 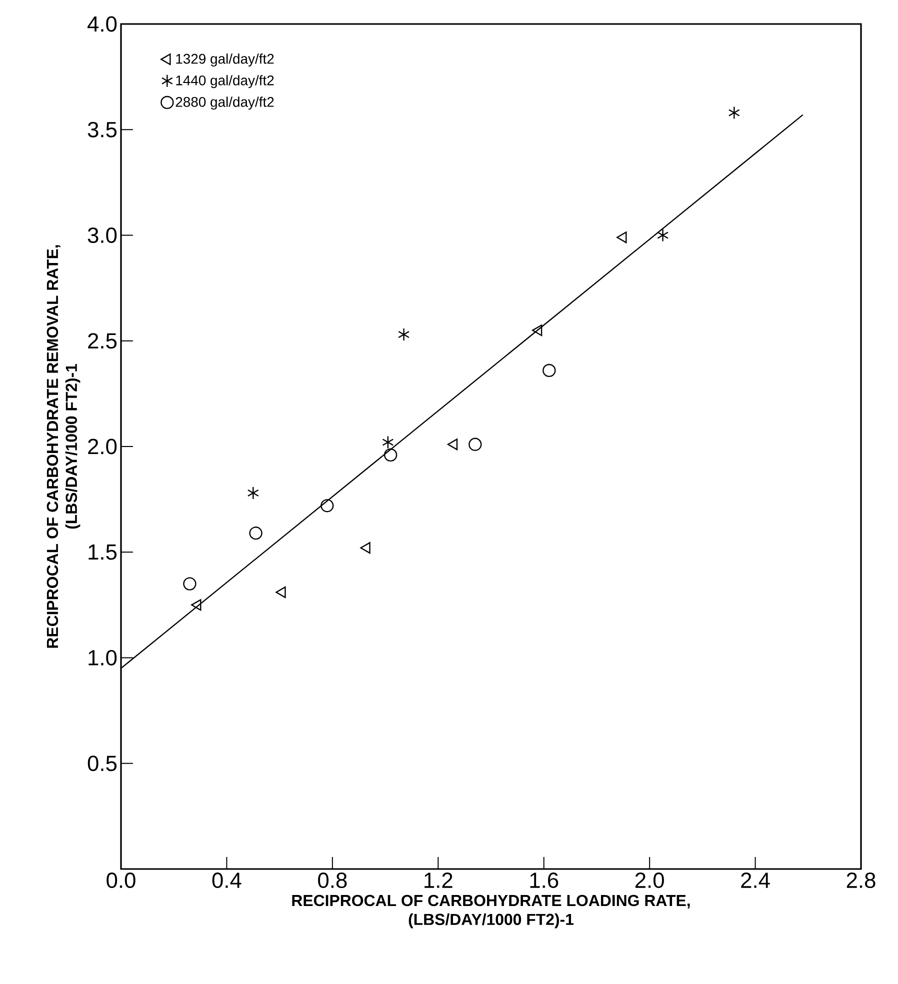 I want to click on y-tick-label: 3.0, so click(x=102, y=235).